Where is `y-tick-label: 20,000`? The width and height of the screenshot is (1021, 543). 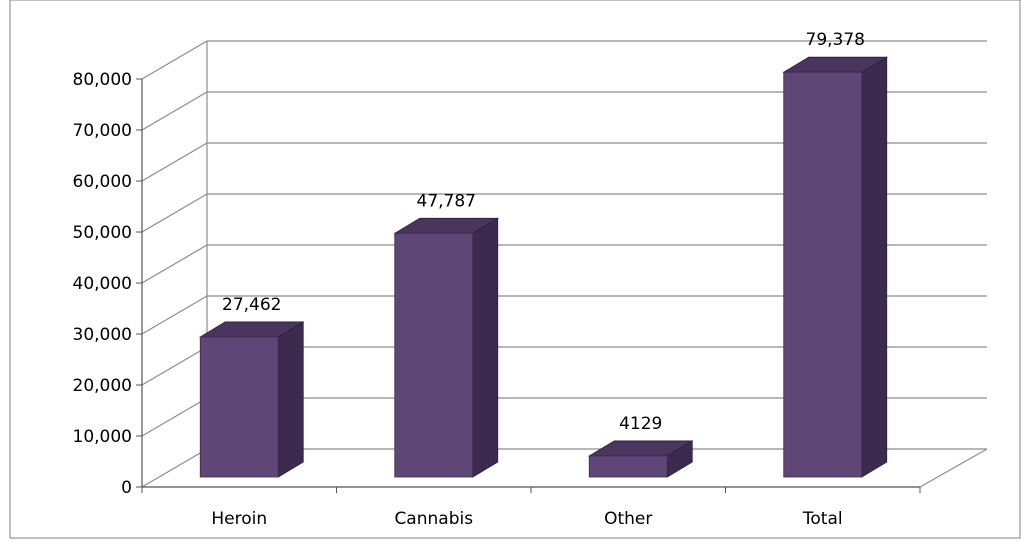
y-tick-label: 20,000 is located at coordinates (102, 386).